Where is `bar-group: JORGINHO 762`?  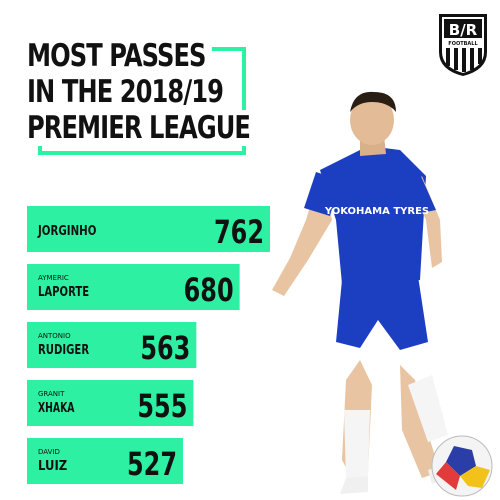 bar-group: JORGINHO 762 is located at coordinates (148, 229).